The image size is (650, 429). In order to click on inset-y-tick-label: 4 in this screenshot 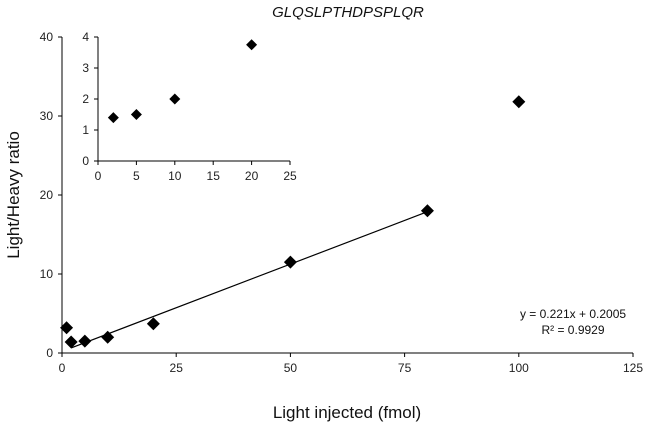, I will do `click(85, 37)`.